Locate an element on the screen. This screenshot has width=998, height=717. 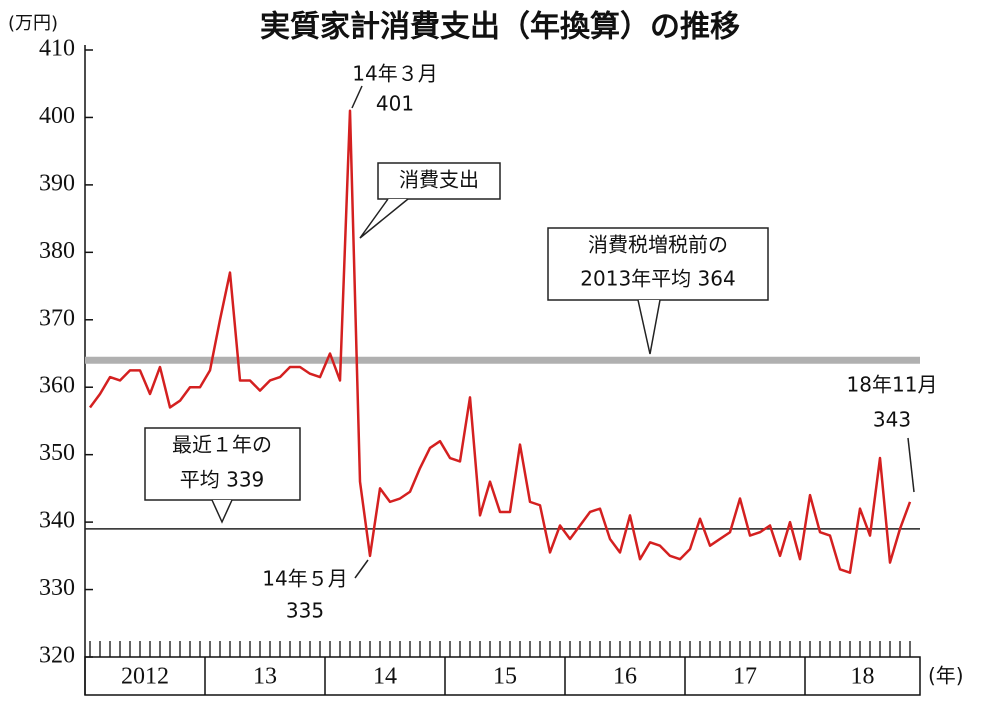
x-unit: (年) is located at coordinates (946, 676).